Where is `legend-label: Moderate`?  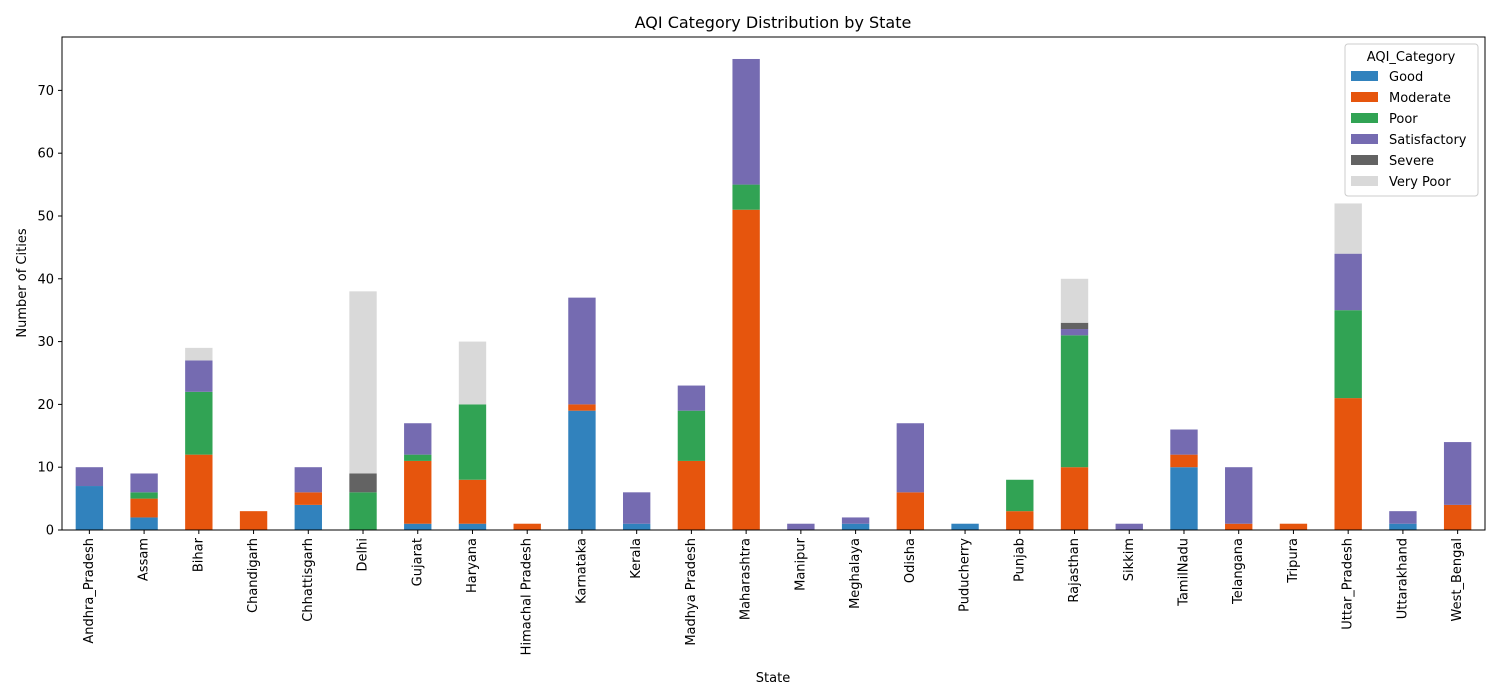
legend-label: Moderate is located at coordinates (1420, 98).